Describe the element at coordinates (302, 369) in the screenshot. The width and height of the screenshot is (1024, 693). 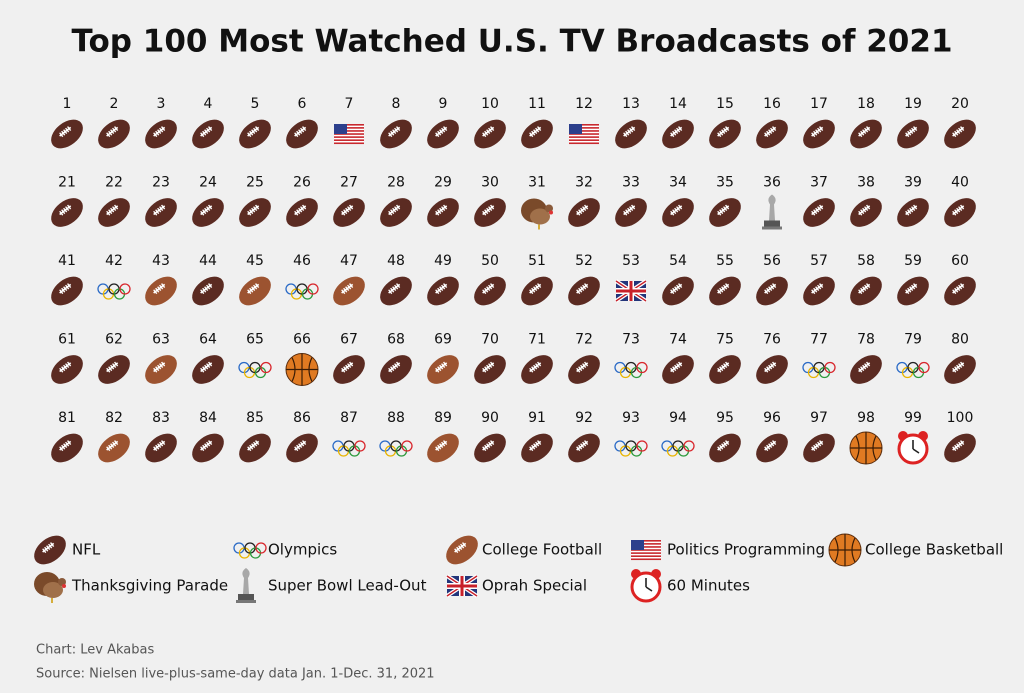
I see `seam` at that location.